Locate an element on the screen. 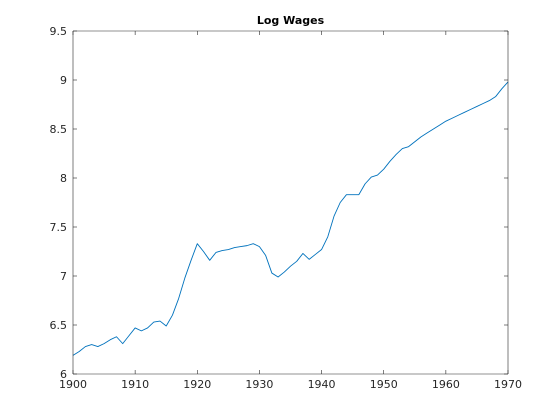  y-tick-label: 8.5 is located at coordinates (59, 129).